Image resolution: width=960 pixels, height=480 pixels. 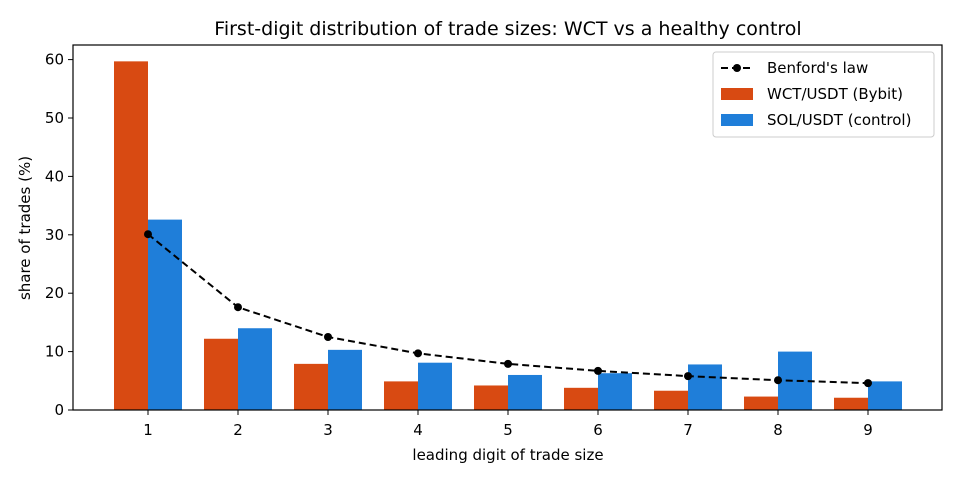 I want to click on y-axis: 0 10 20 30 40 50 60, so click(x=59, y=235).